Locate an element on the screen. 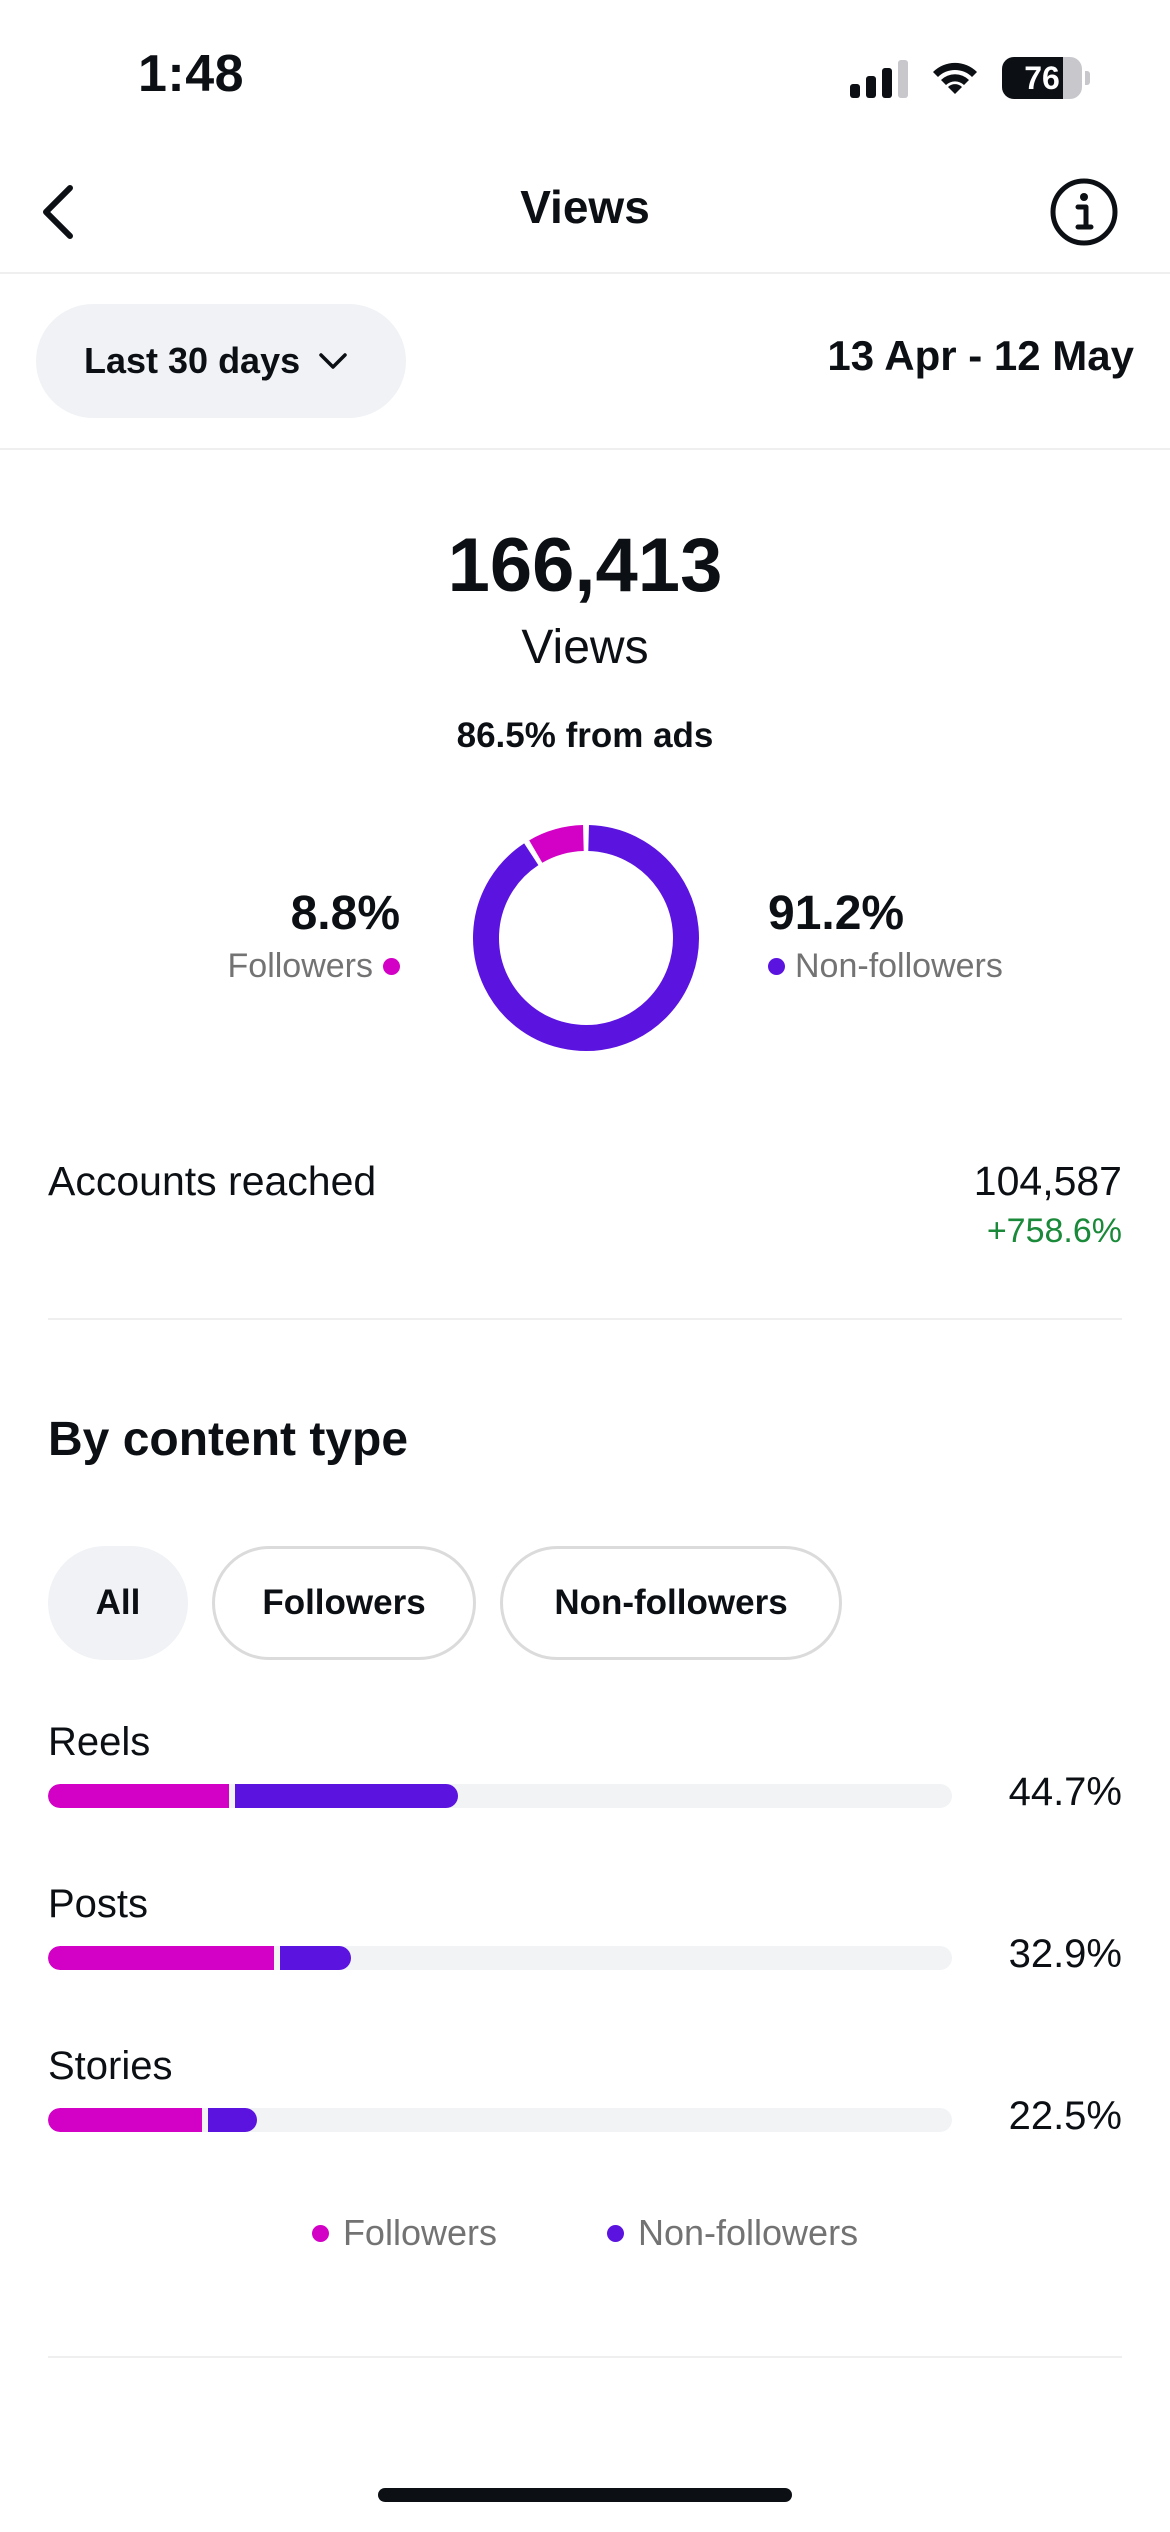 This screenshot has height=2532, width=1170. accounts-reached-change: +758.6% is located at coordinates (1054, 1231).